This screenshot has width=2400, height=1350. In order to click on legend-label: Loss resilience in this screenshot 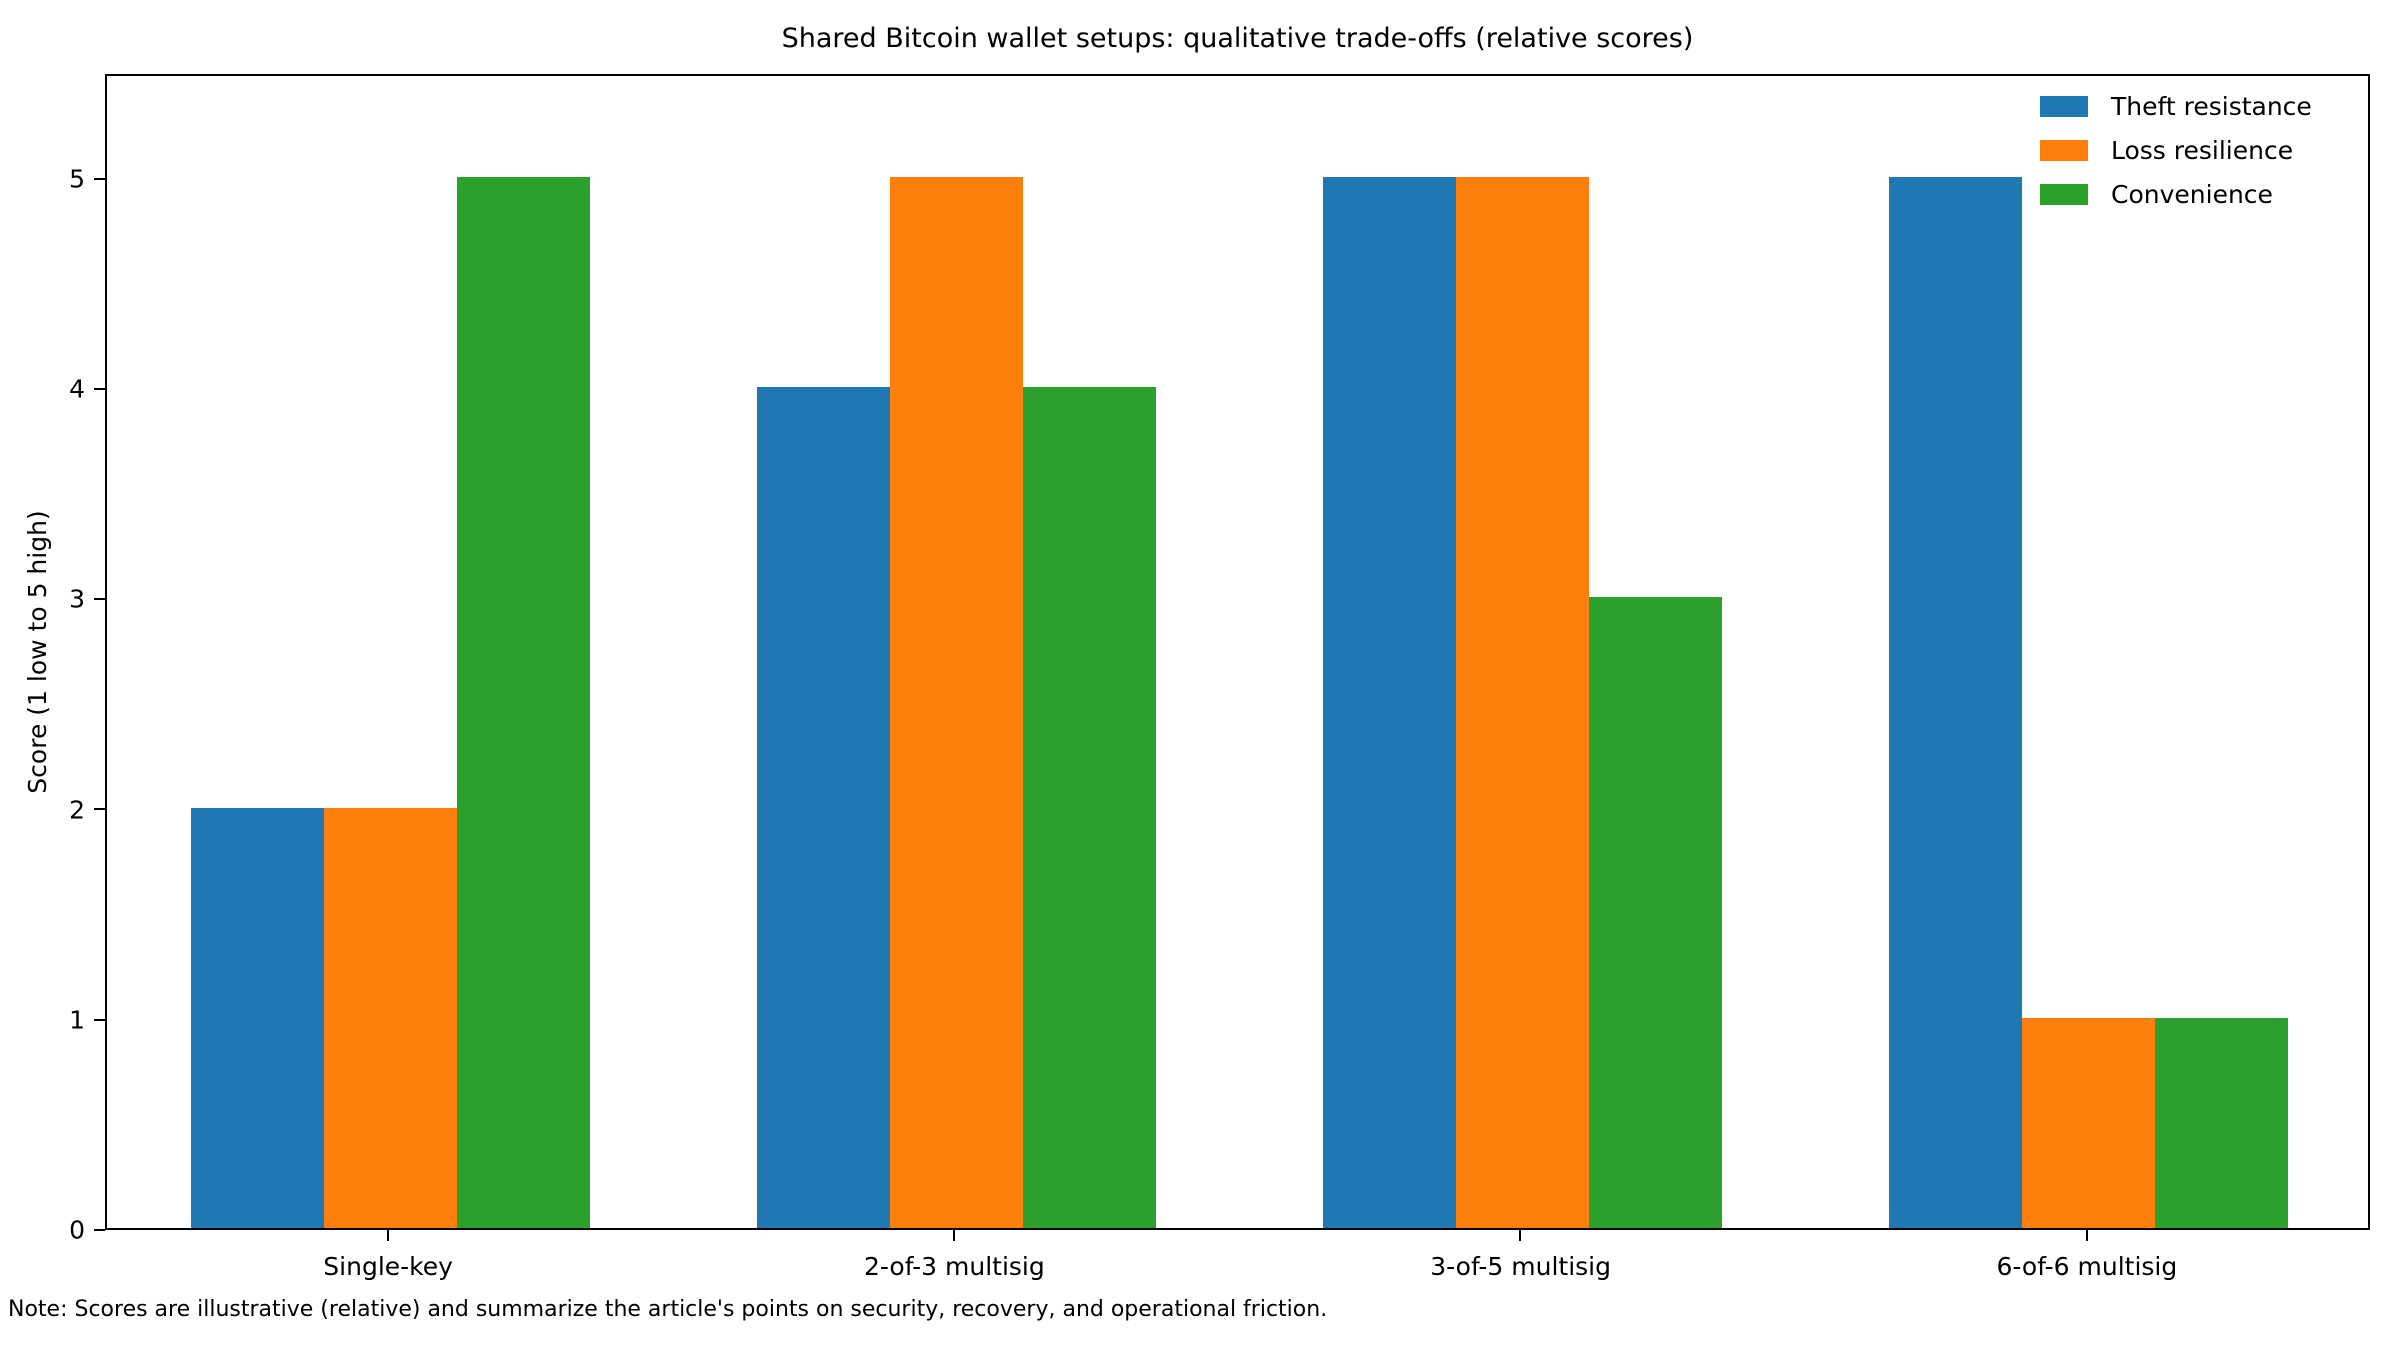, I will do `click(2202, 150)`.